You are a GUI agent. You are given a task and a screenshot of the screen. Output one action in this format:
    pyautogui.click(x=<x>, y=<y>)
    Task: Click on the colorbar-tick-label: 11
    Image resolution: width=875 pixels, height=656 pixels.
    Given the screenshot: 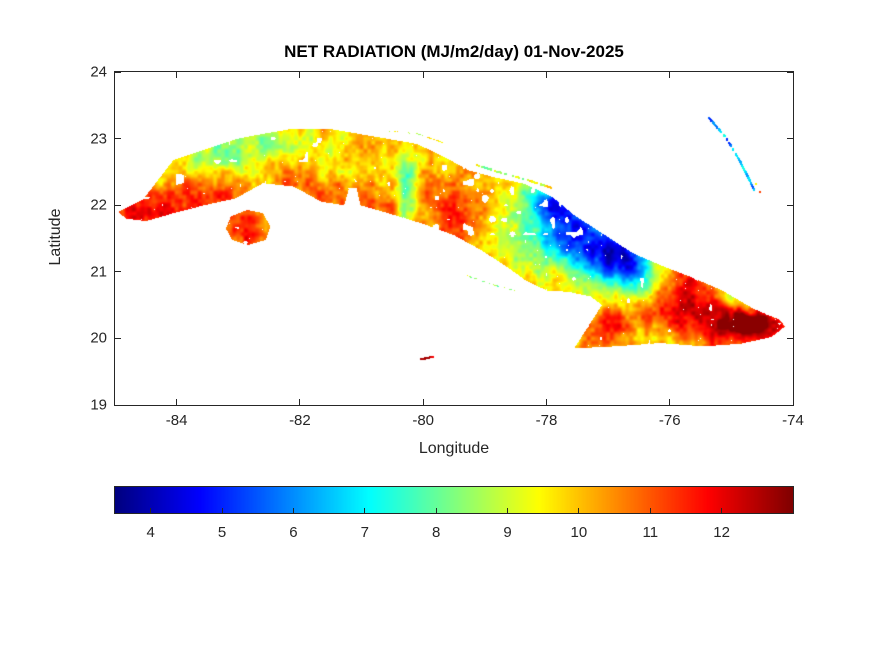 What is the action you would take?
    pyautogui.click(x=650, y=532)
    